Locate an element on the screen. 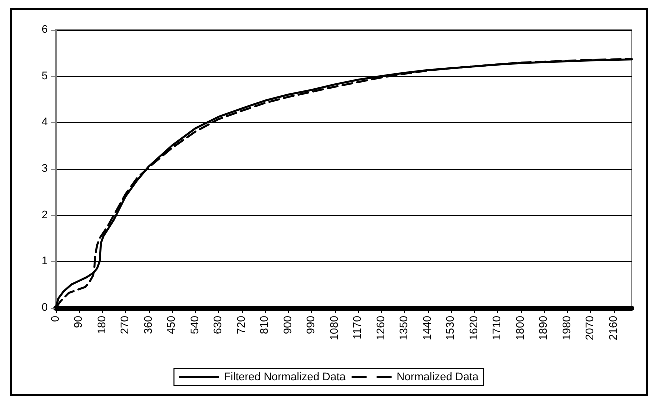 The image size is (663, 407). x-tick-label: 1980 is located at coordinates (567, 328).